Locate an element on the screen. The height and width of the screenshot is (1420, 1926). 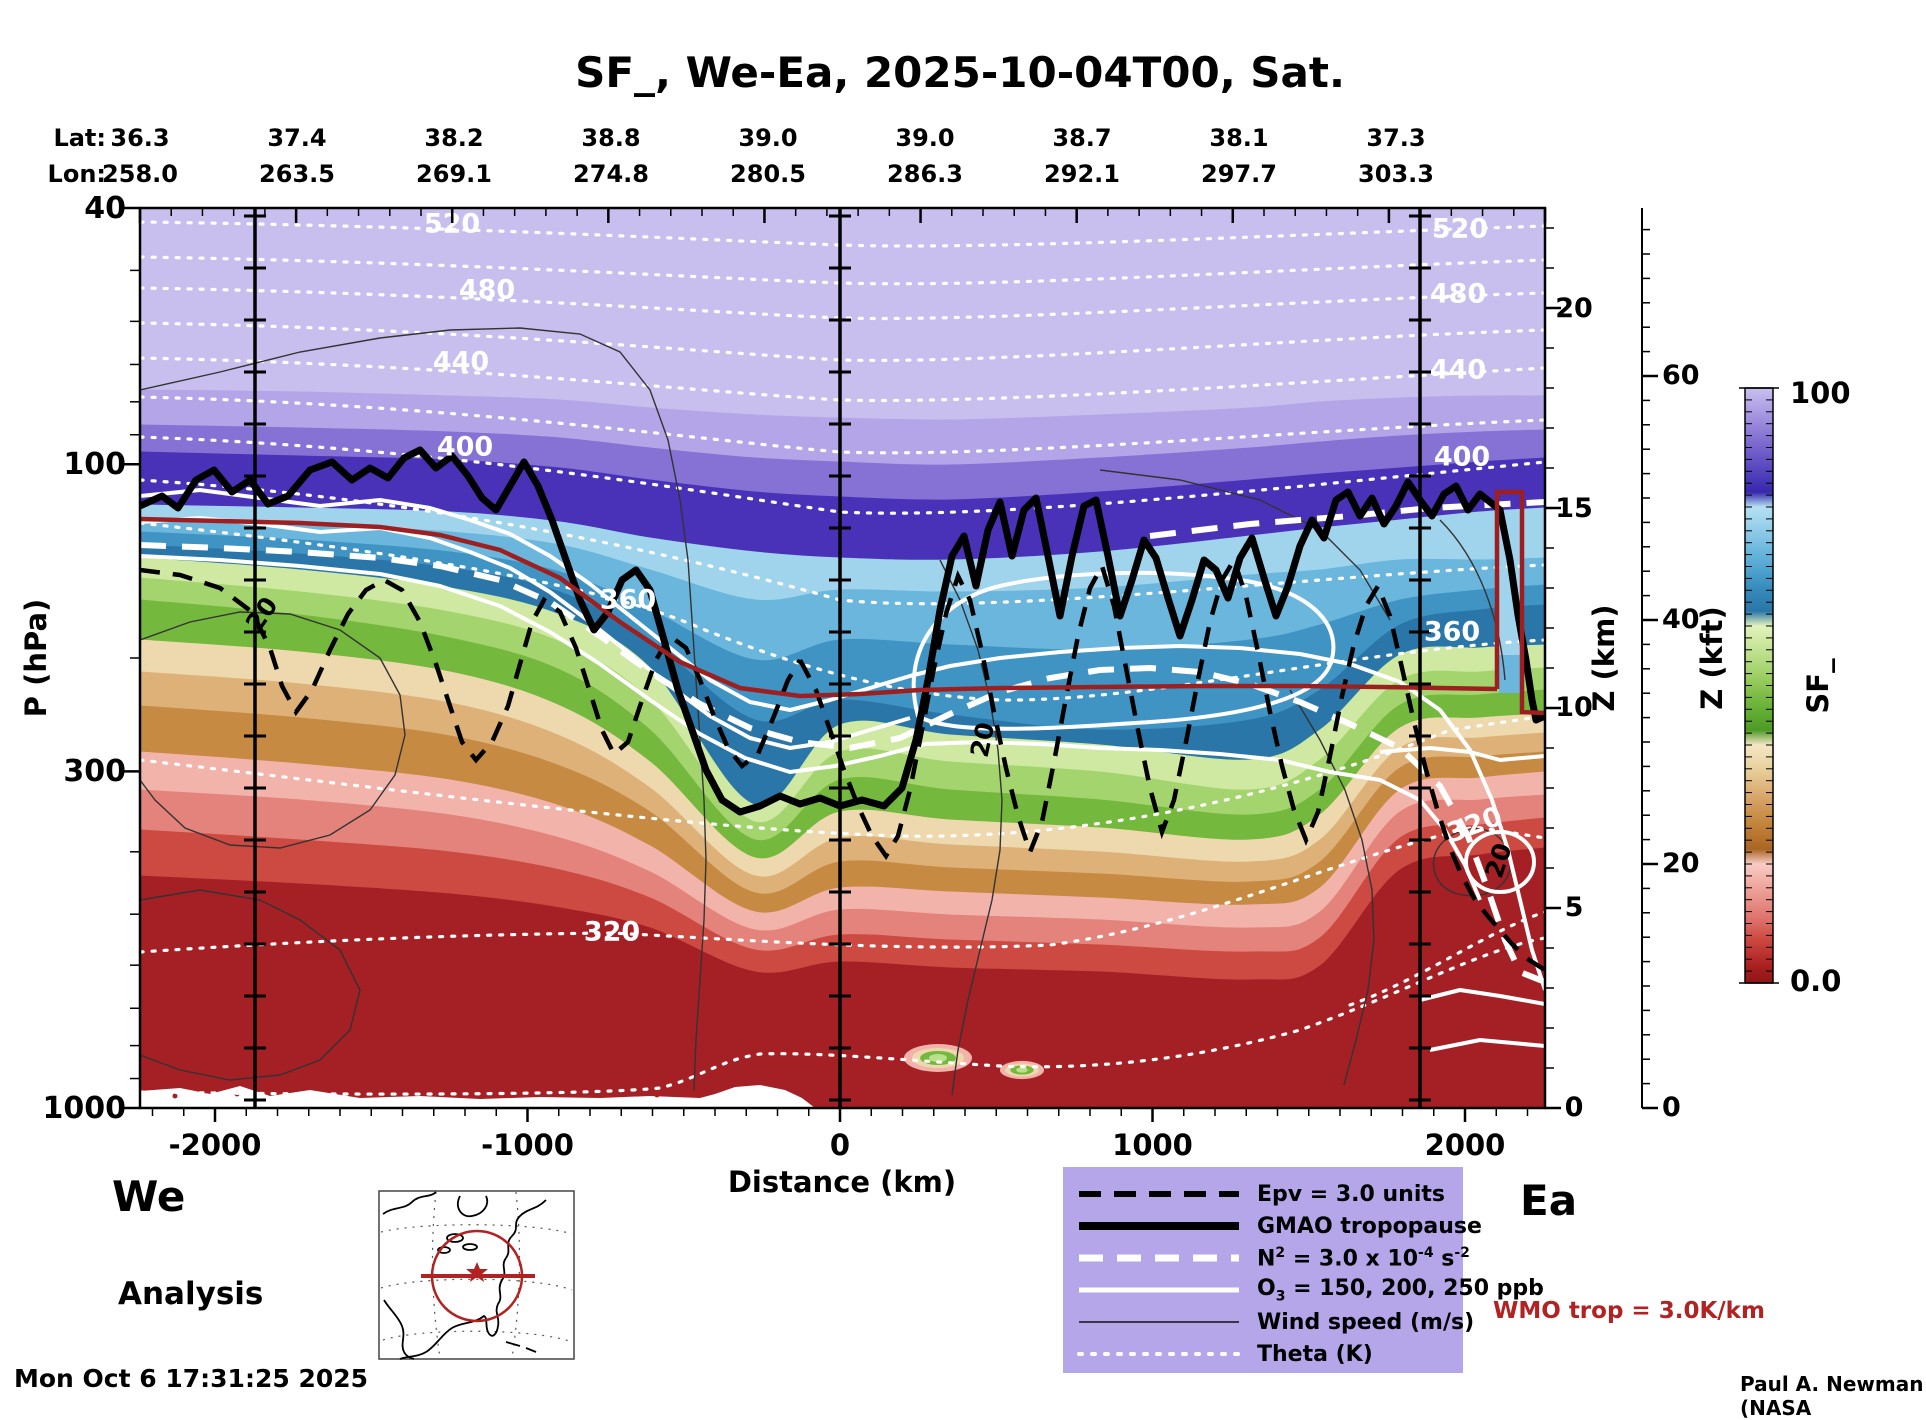
map-center-star is located at coordinates (477, 1272).